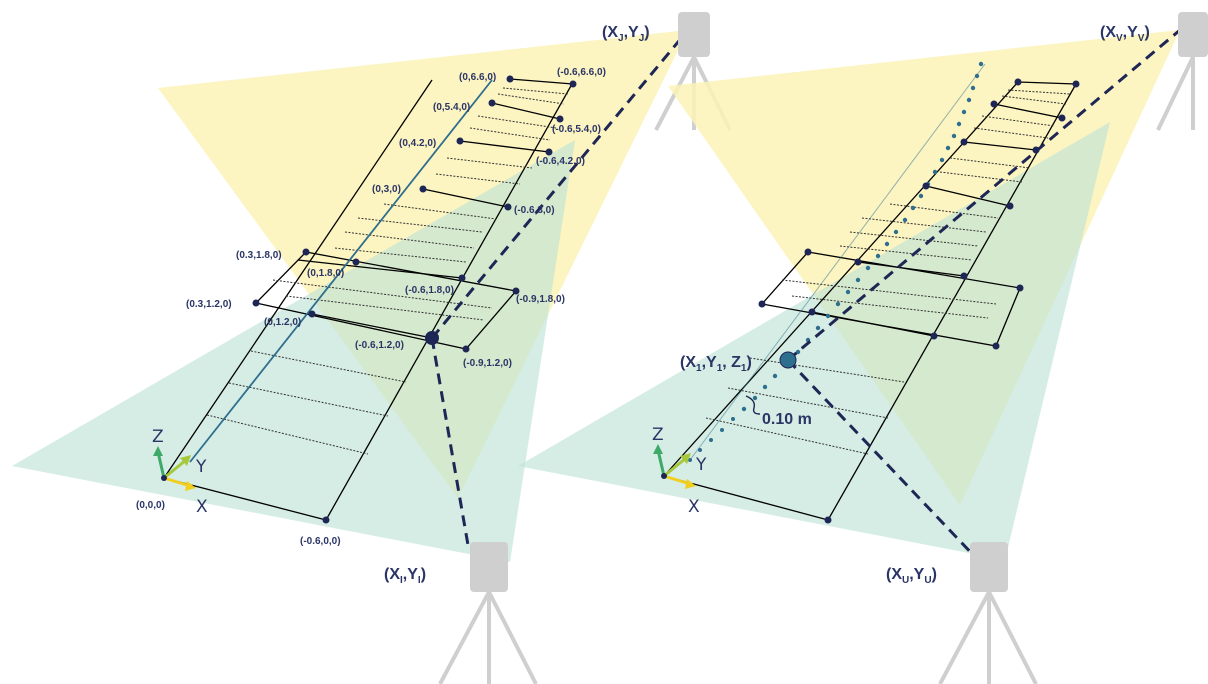 This screenshot has height=684, width=1208. I want to click on right-dotted-trajectory, so click(836, 261).